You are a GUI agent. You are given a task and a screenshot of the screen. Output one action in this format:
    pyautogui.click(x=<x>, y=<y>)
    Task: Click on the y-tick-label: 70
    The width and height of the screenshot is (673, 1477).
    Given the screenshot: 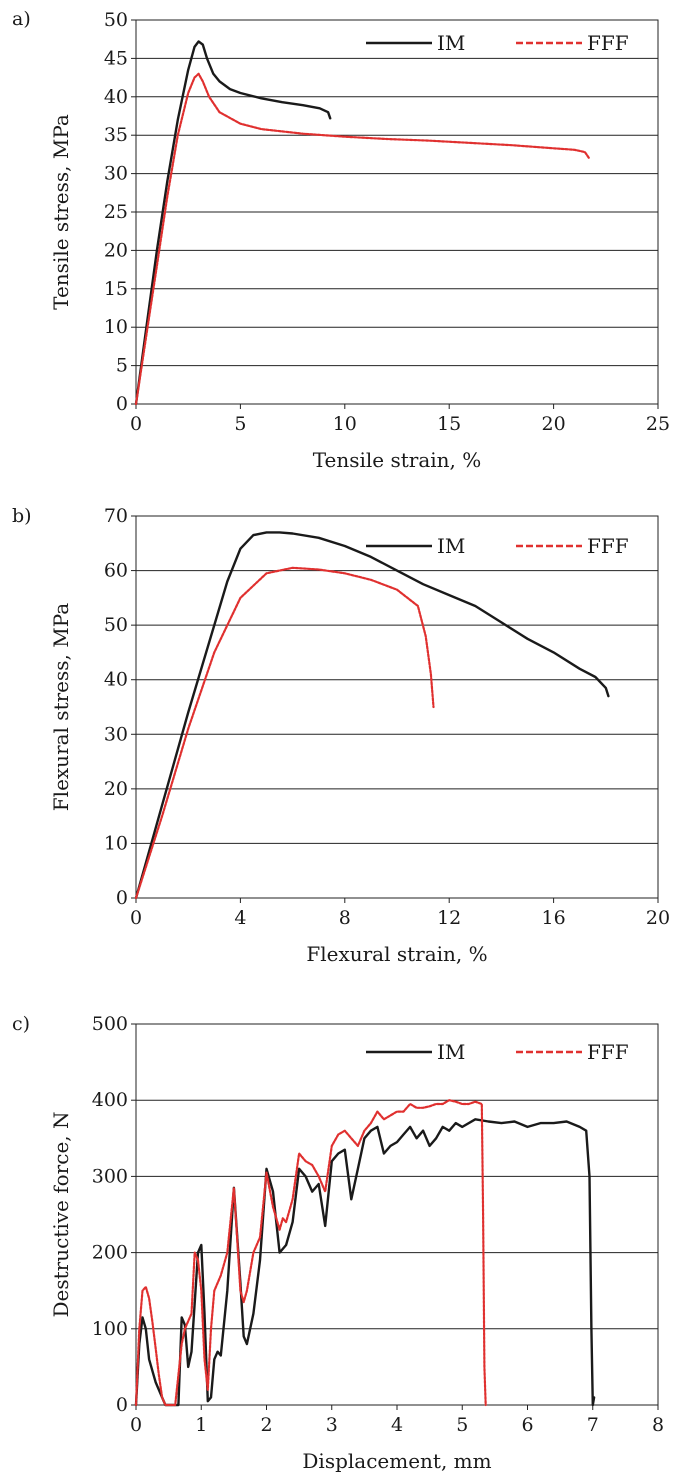 What is the action you would take?
    pyautogui.click(x=116, y=516)
    